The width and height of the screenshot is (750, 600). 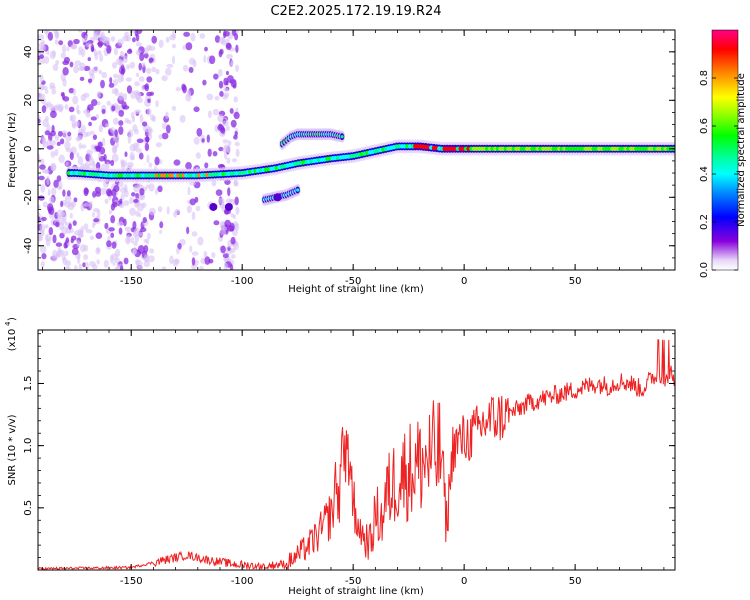 I want to click on spec-y-tick-label: 0, so click(x=28, y=149).